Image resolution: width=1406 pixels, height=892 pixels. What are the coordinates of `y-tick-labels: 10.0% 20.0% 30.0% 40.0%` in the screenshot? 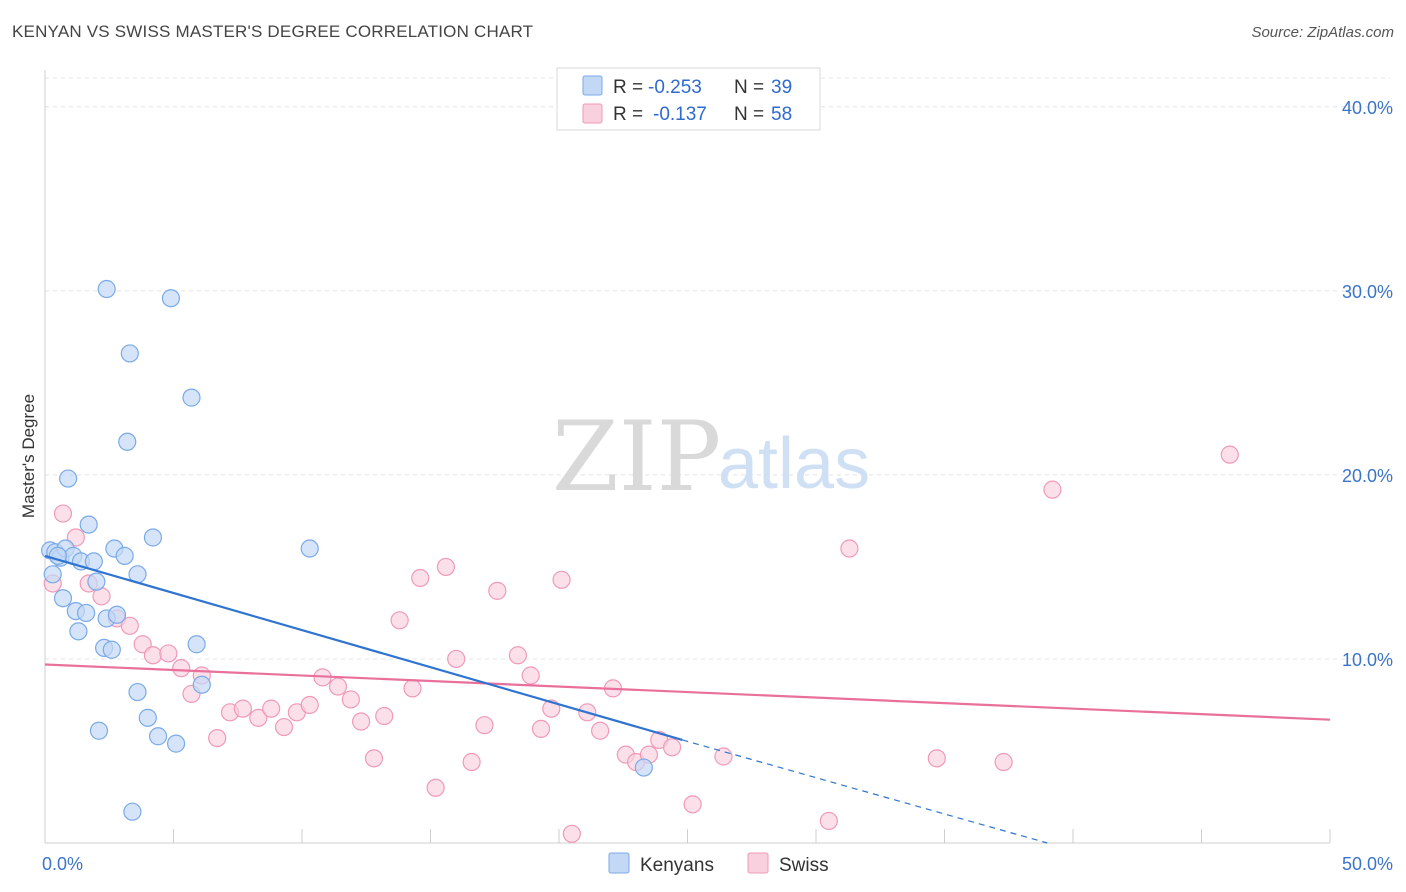 It's located at (1367, 384).